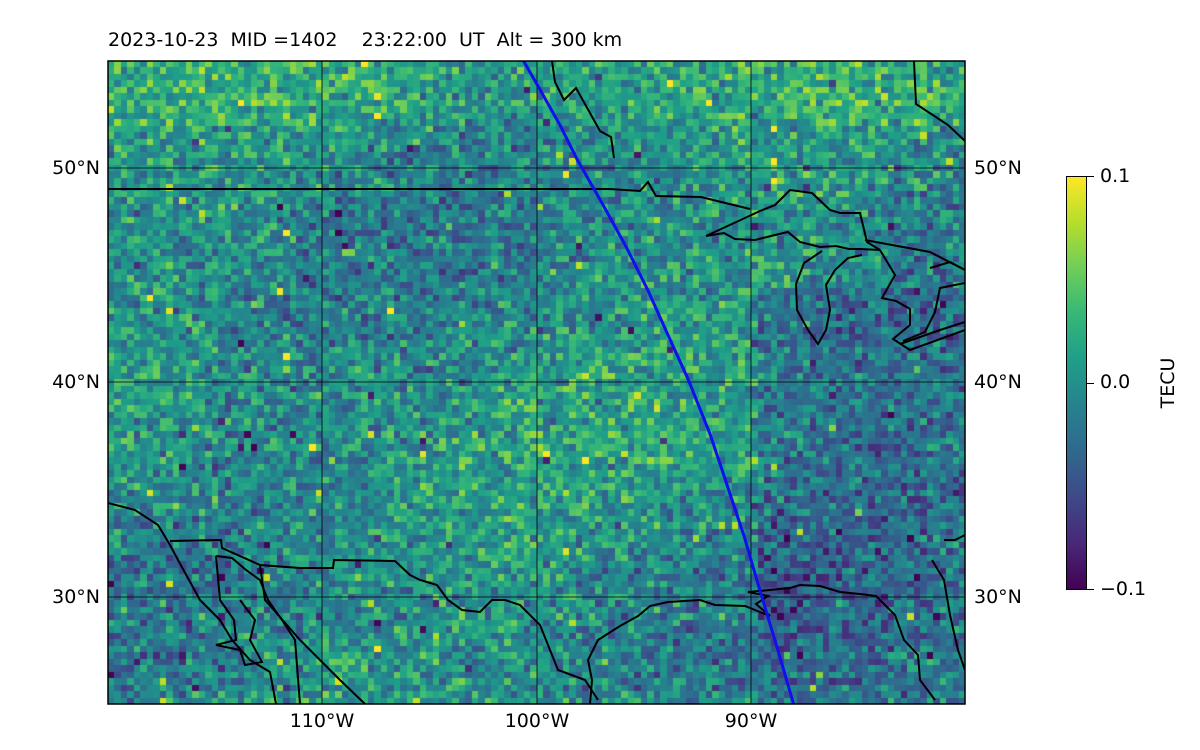  What do you see at coordinates (998, 168) in the screenshot?
I see `lat-label-50n-right: 50°N` at bounding box center [998, 168].